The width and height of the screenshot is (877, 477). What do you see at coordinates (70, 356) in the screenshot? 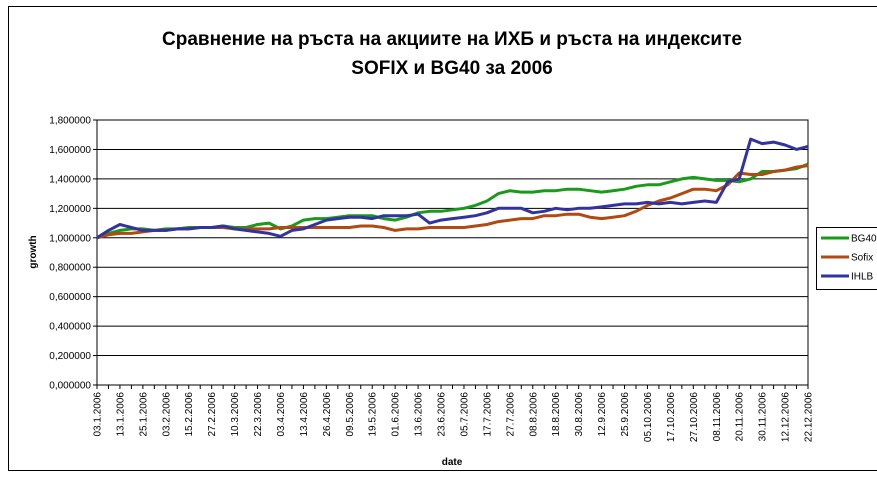
I see `y-tick-label: 0,200000` at bounding box center [70, 356].